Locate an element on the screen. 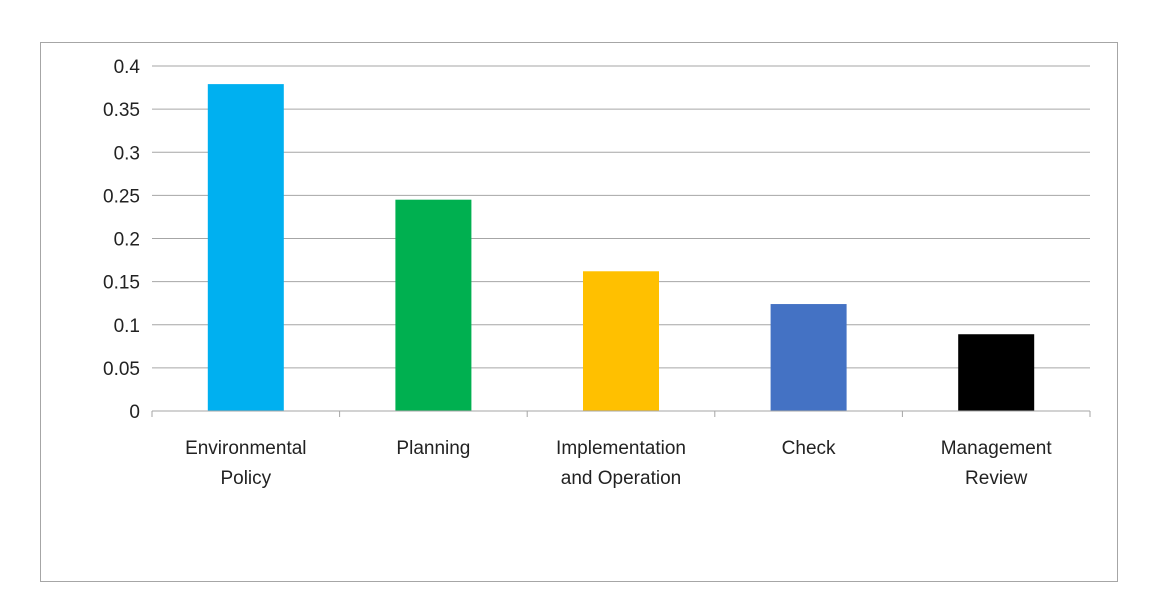 Image resolution: width=1159 pixels, height=612 pixels. x-category-label-line: Check is located at coordinates (809, 448).